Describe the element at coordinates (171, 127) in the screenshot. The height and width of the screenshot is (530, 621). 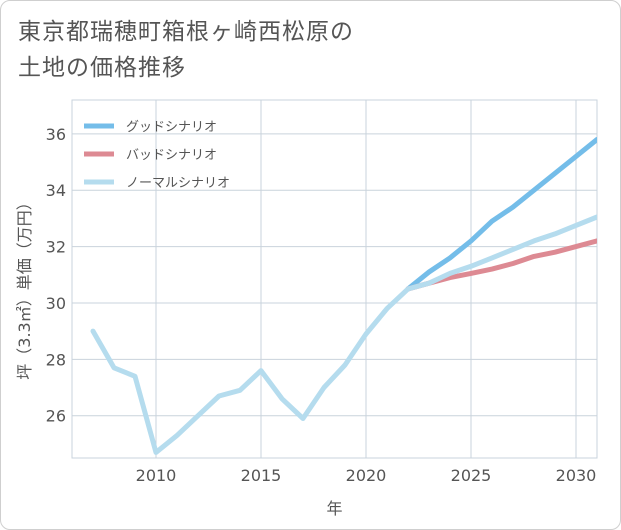
I see `legend-label: グッドシナリオ` at that location.